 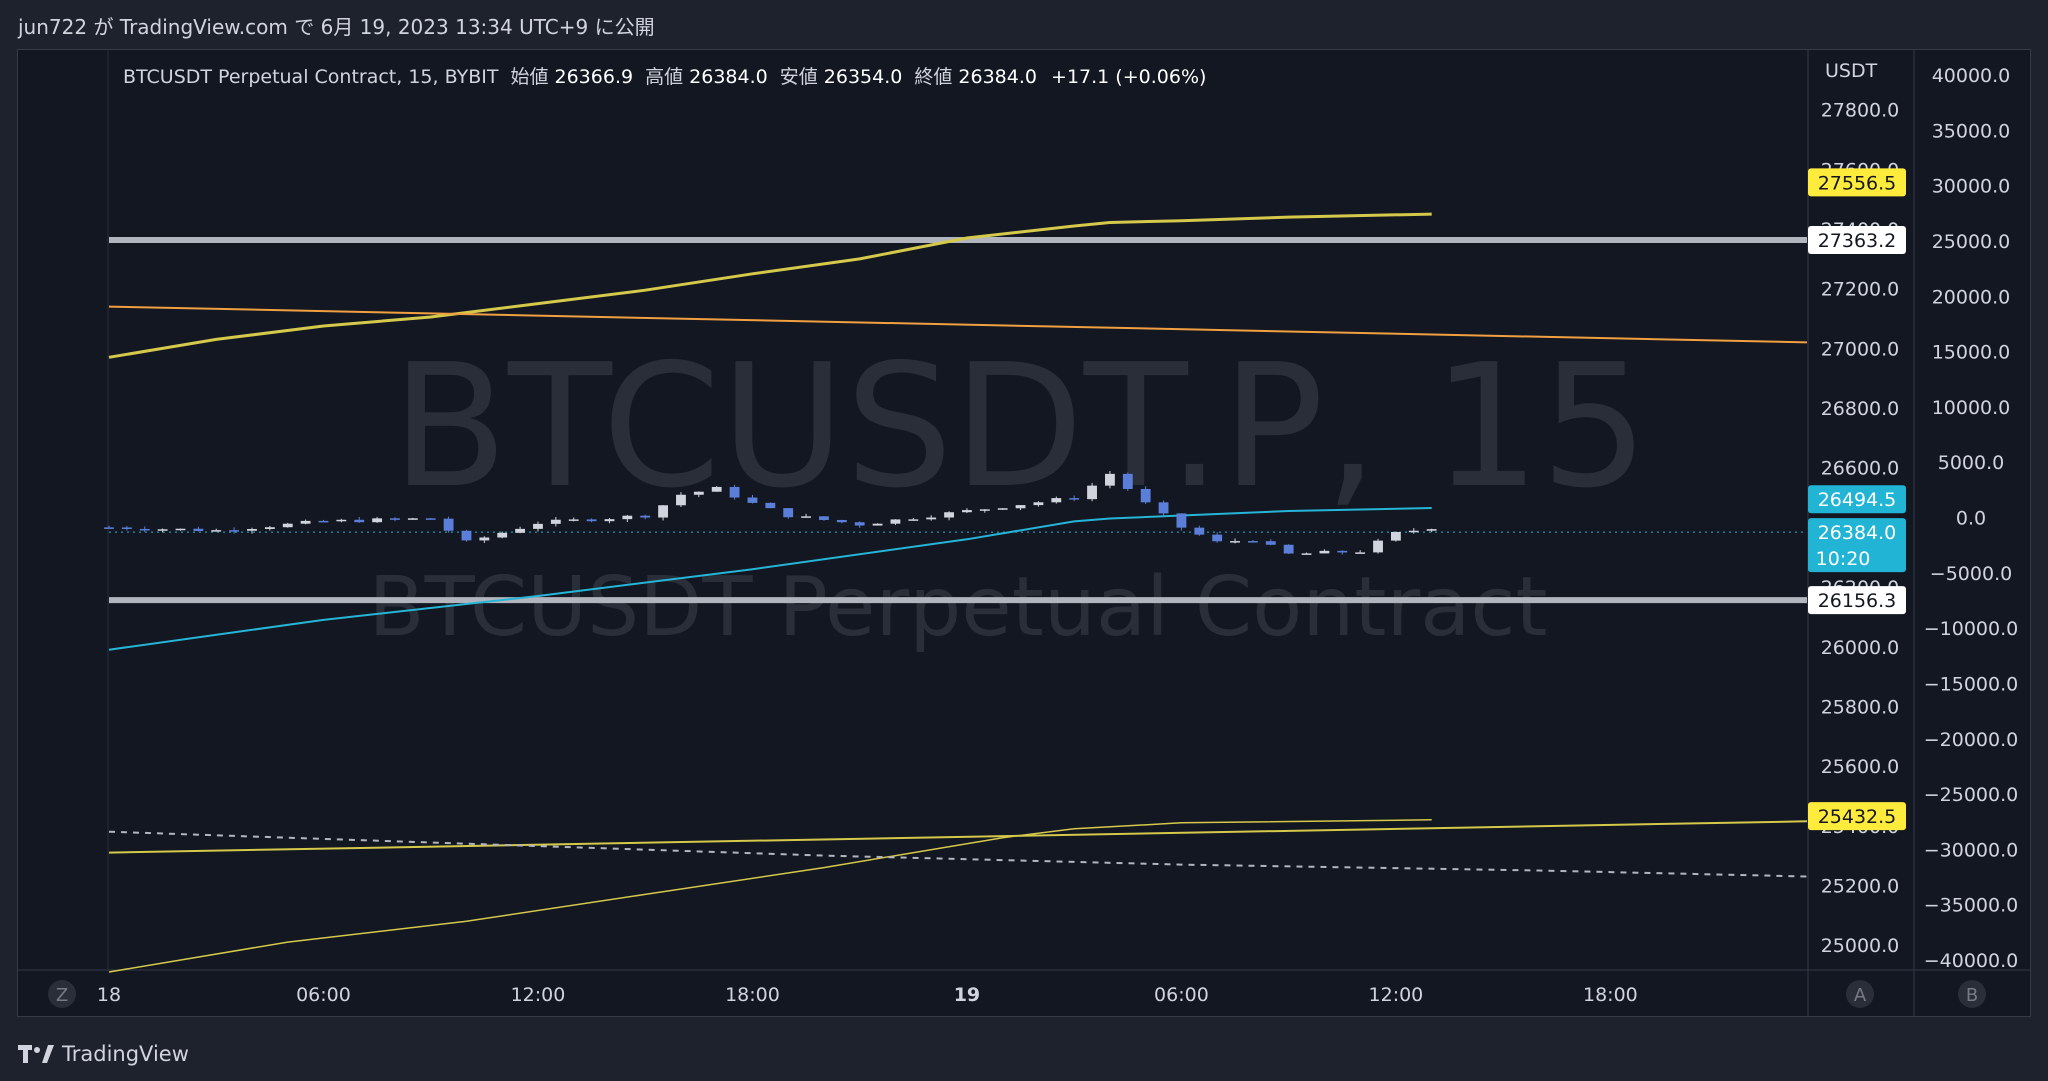 What do you see at coordinates (867, 995) in the screenshot?
I see `time-axis: 18 06:00 12:00 18:00 19 06:00 12:00 18:00` at bounding box center [867, 995].